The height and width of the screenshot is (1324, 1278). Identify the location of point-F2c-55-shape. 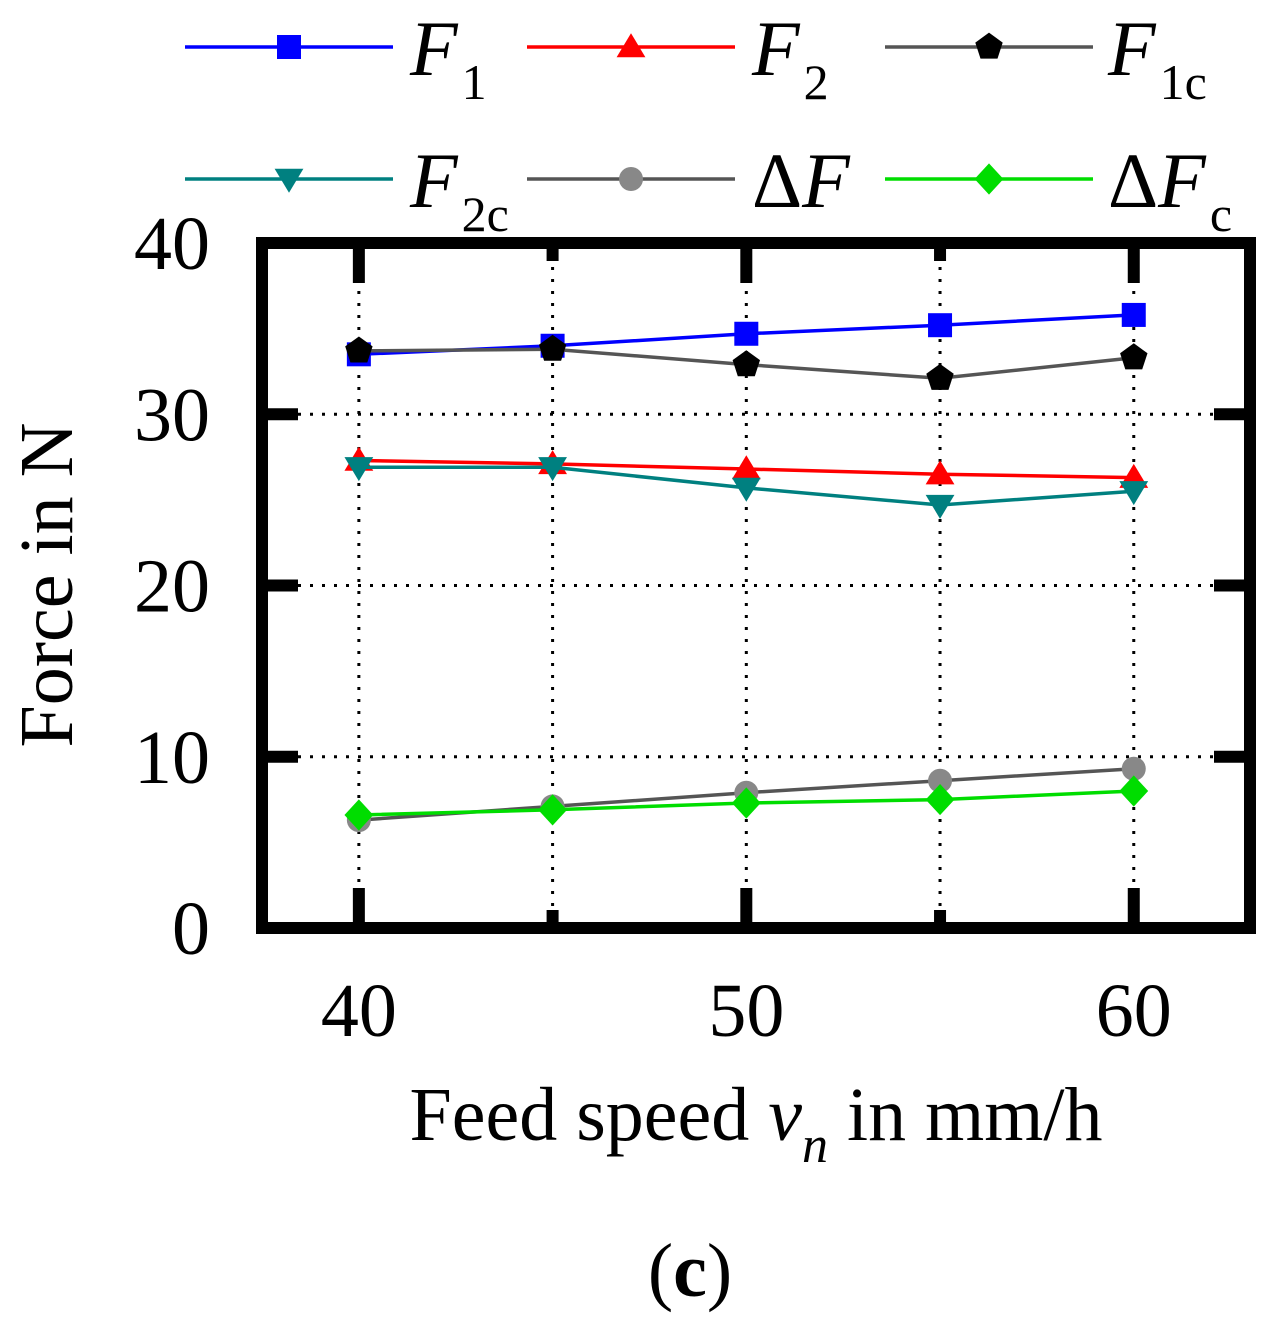
(940, 506).